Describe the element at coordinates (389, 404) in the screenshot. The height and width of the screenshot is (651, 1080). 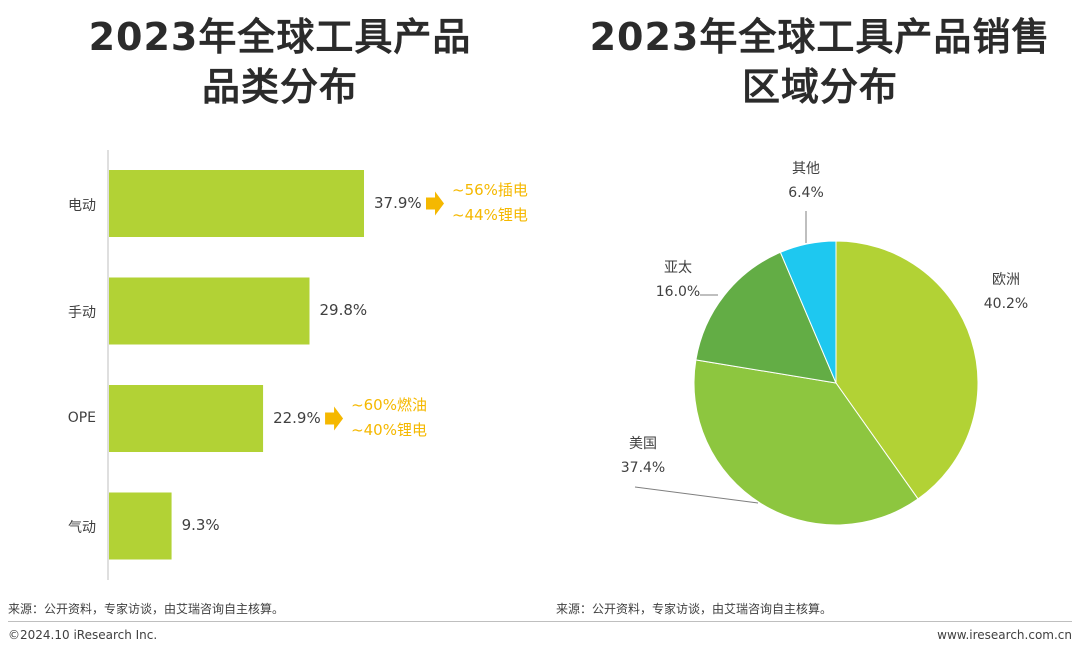
I see `bar-annotation-line: ~60%燃油` at that location.